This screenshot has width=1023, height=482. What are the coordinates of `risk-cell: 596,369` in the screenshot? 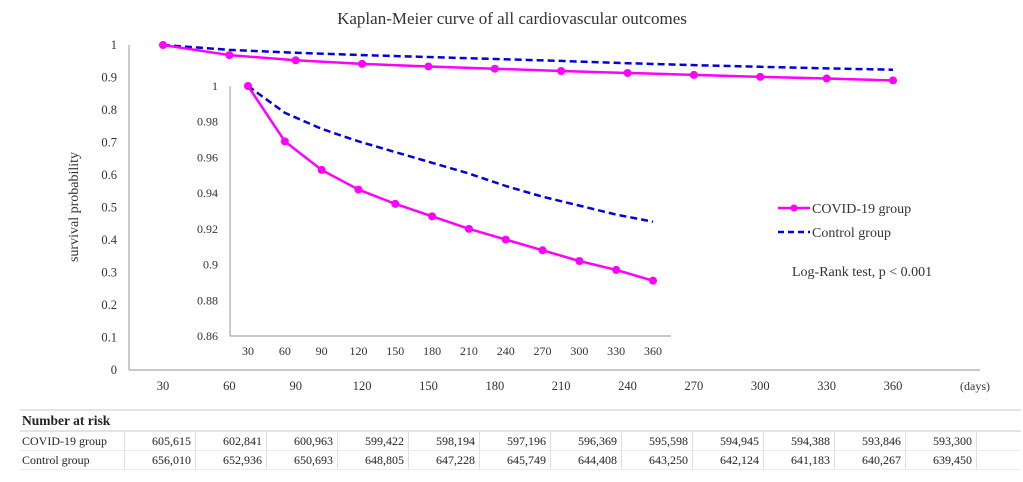 It's located at (586, 441).